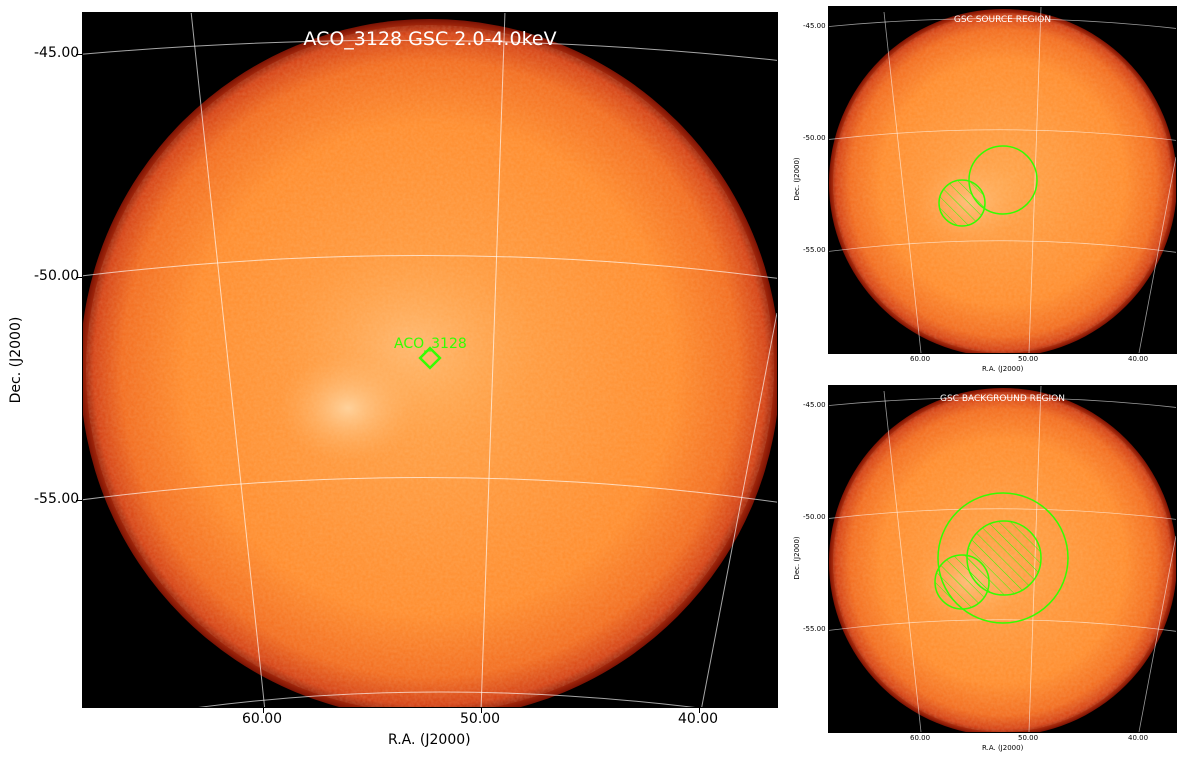 The height and width of the screenshot is (758, 1182). What do you see at coordinates (1002, 399) in the screenshot?
I see `background-panel-title: GSC BACKGROUND REGION` at bounding box center [1002, 399].